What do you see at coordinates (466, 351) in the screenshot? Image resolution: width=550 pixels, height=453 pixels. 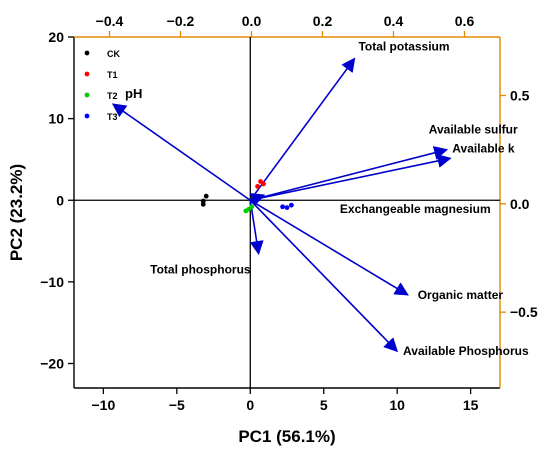 I see `loading-label: Available Phosphorus` at bounding box center [466, 351].